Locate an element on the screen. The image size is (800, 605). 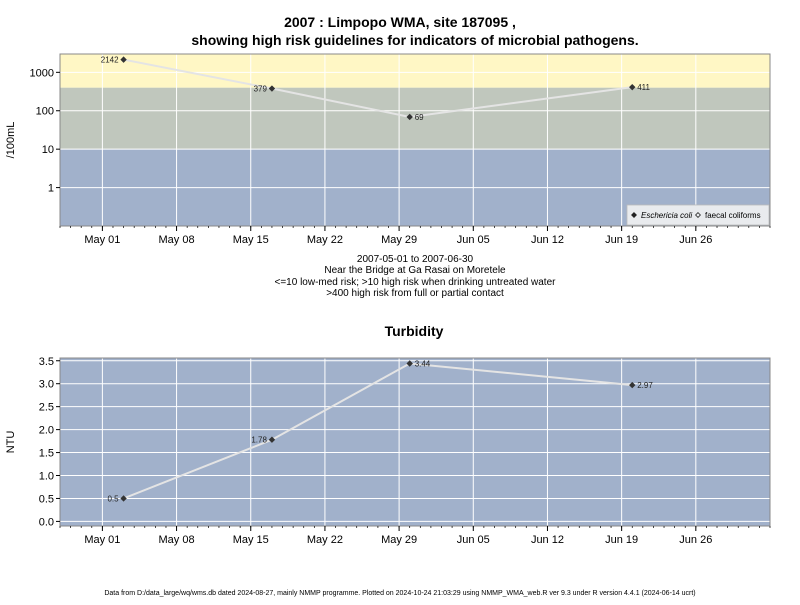
data-label: 0.5 is located at coordinates (113, 498).